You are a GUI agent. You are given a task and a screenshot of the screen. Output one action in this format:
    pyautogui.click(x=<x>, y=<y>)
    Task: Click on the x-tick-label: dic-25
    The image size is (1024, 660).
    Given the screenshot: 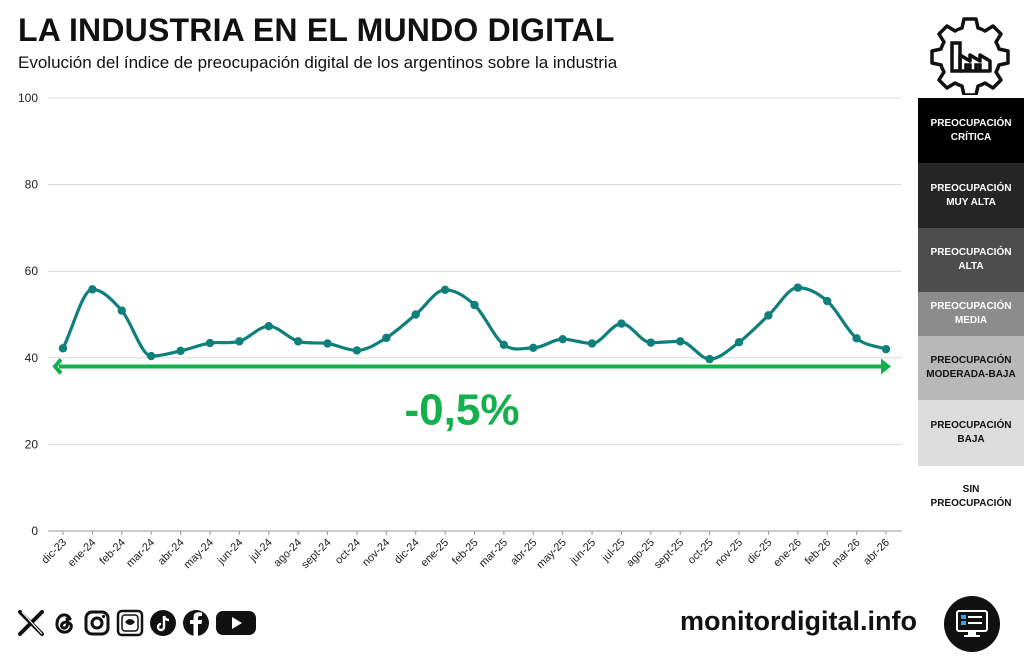 What is the action you would take?
    pyautogui.click(x=760, y=552)
    